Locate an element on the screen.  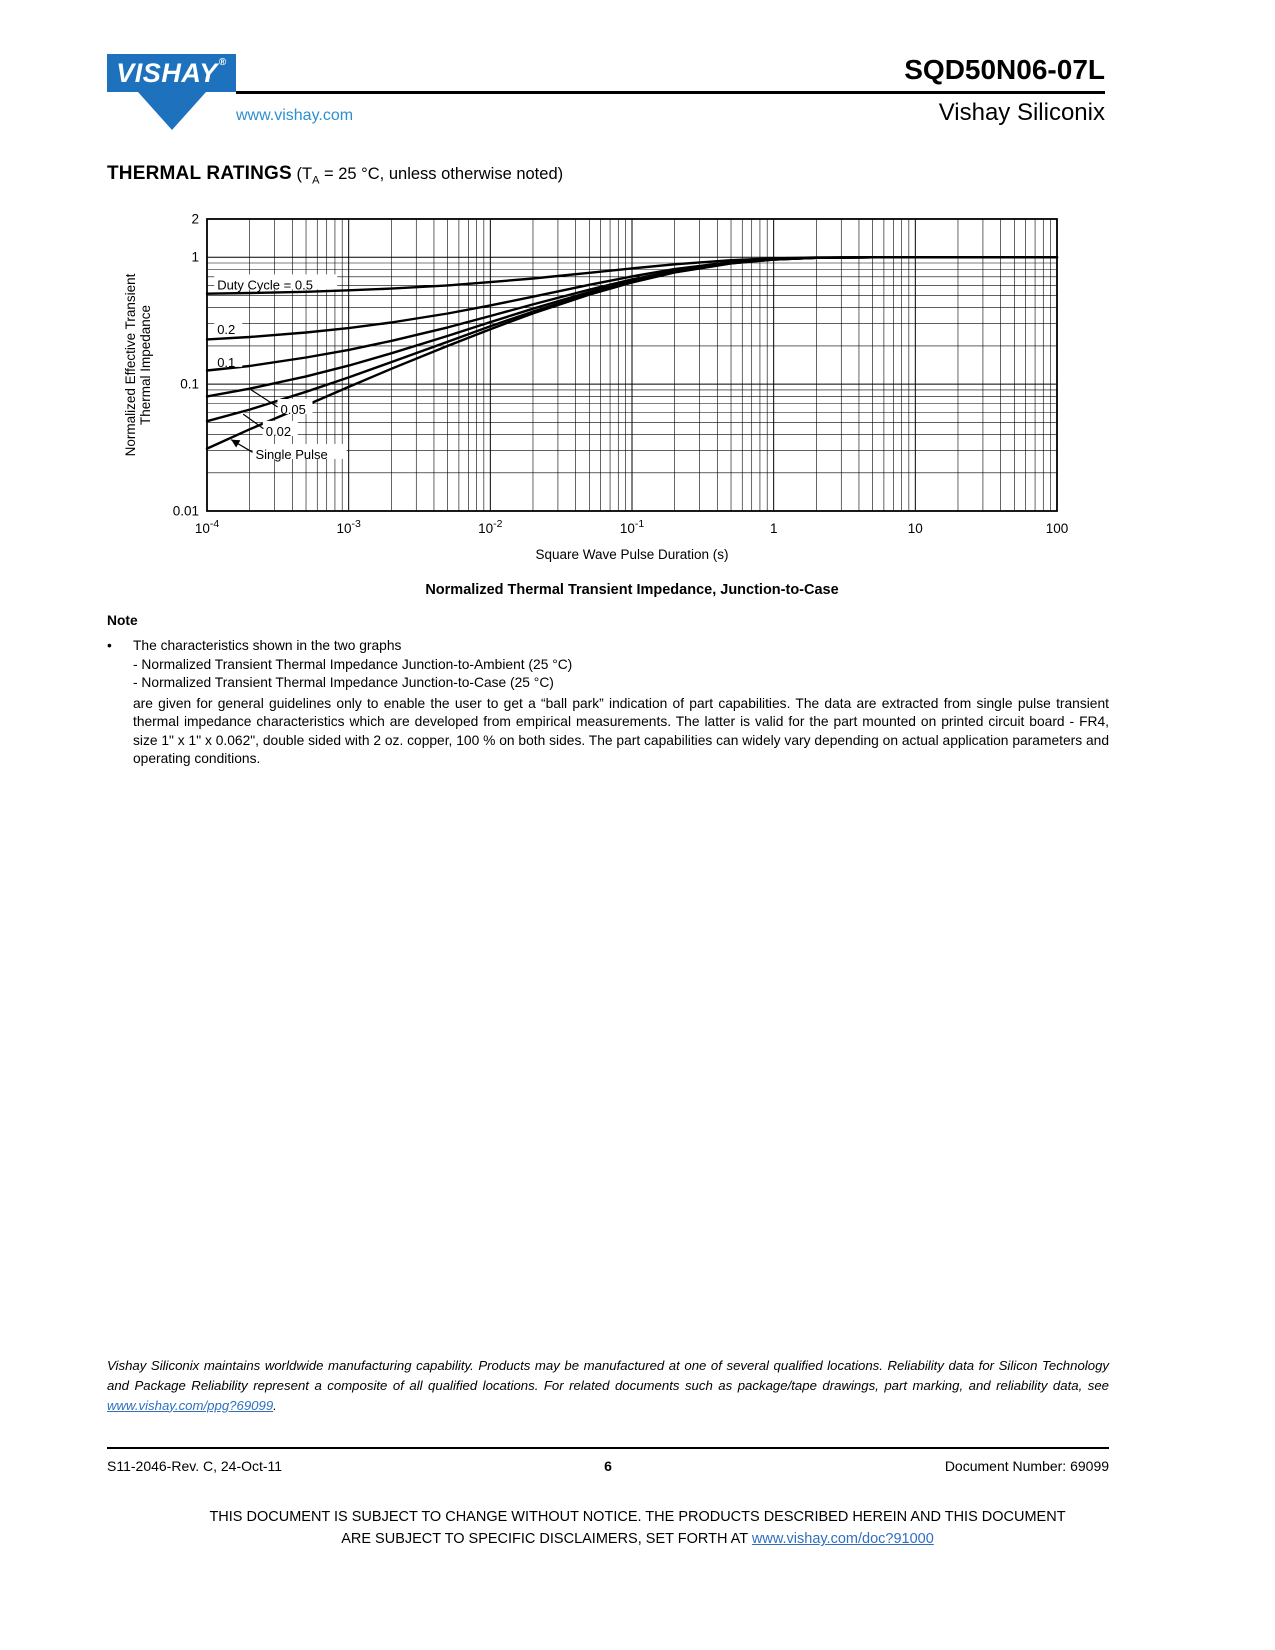
legal-after: . is located at coordinates (275, 1405).